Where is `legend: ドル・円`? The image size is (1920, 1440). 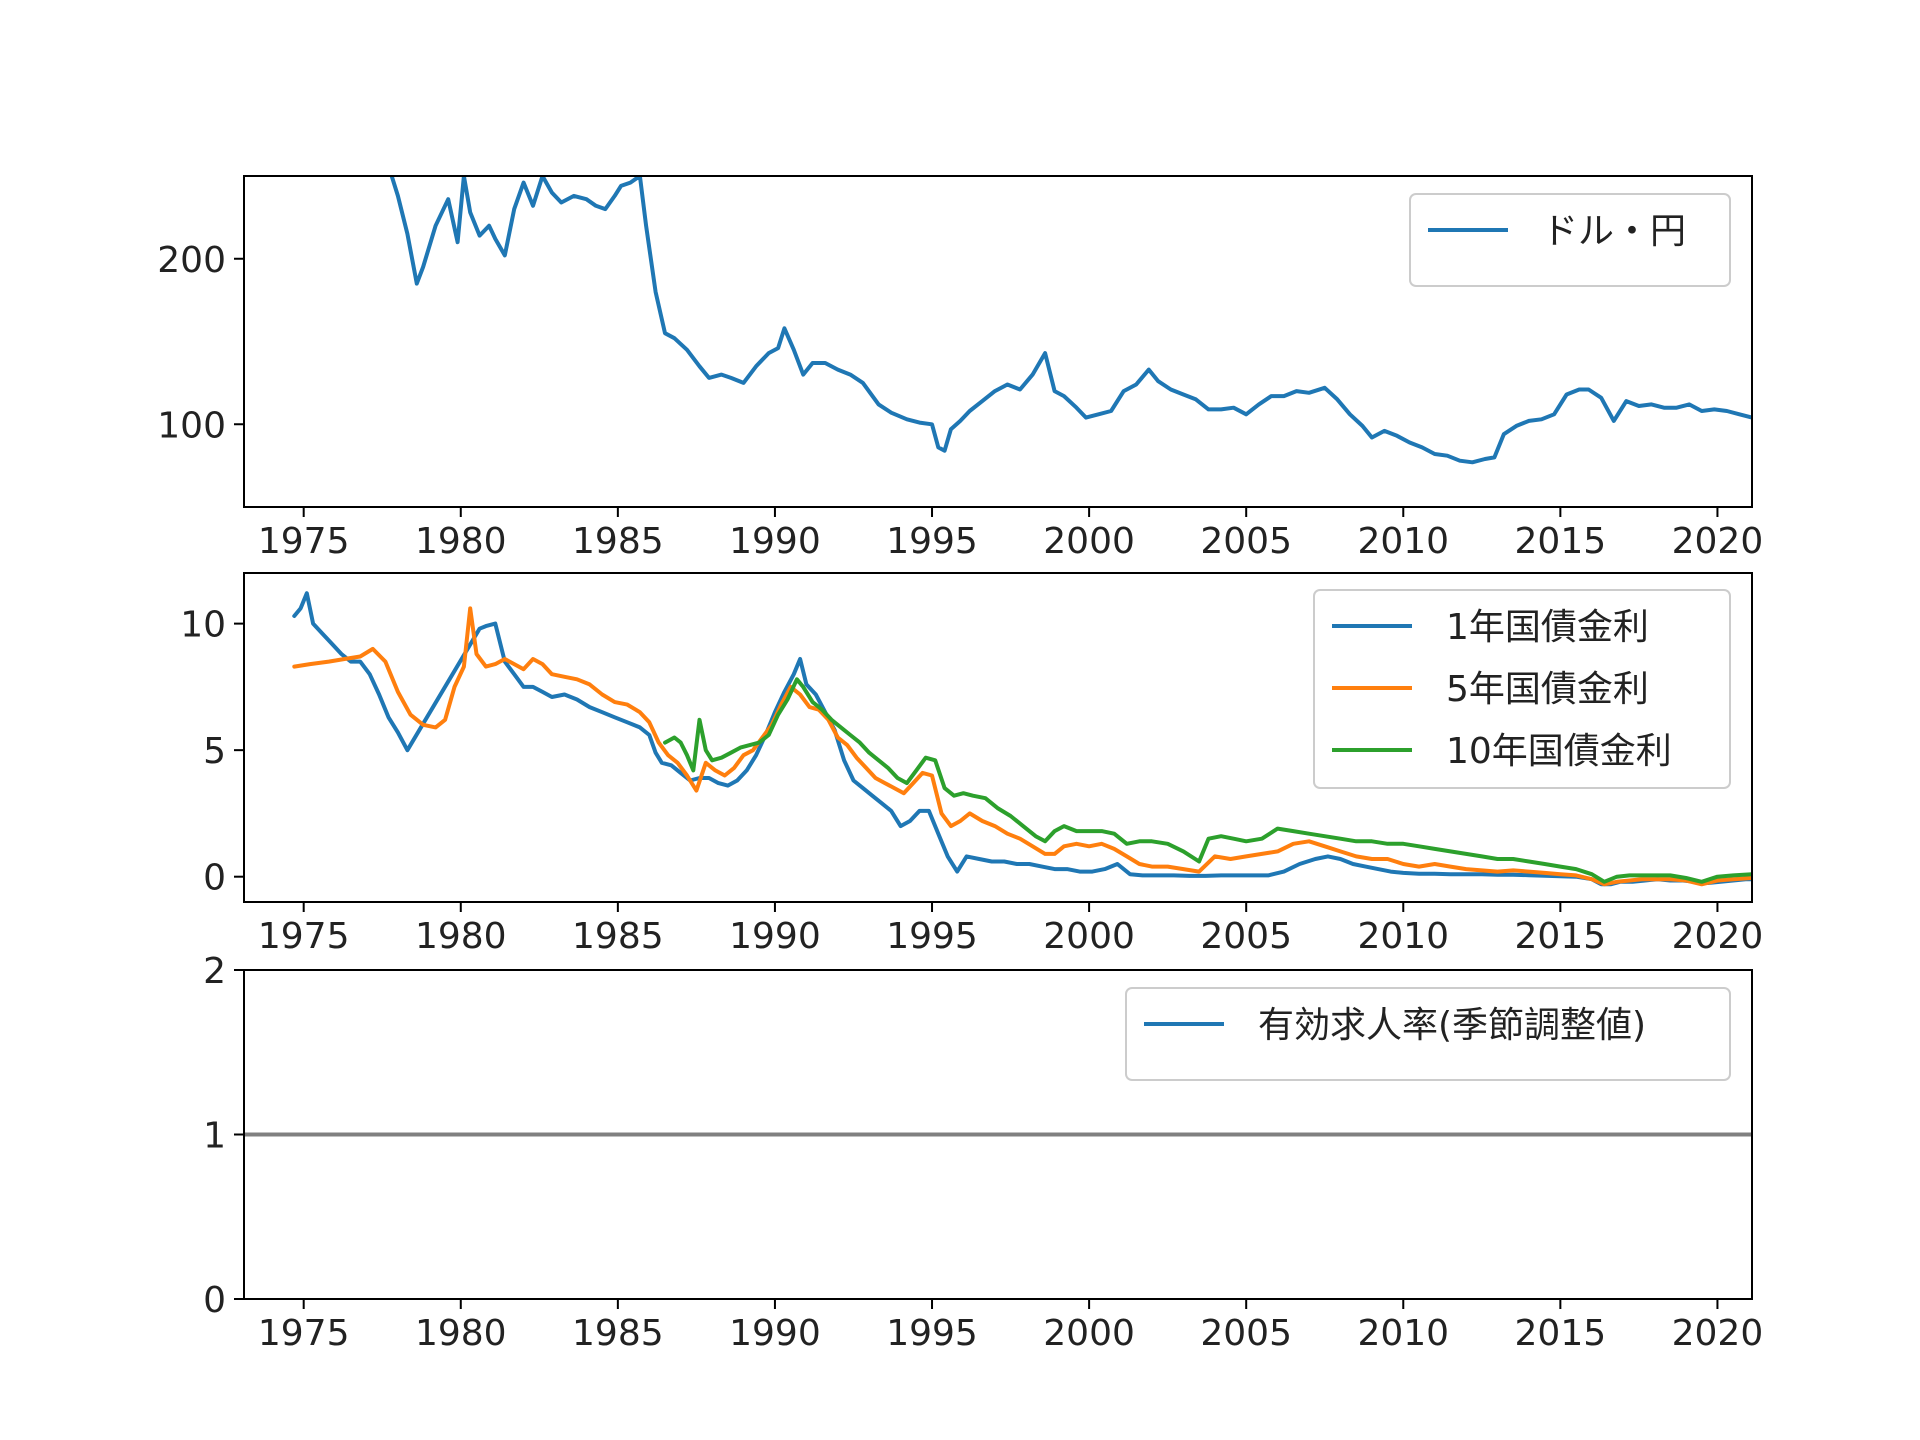
legend: ドル・円 is located at coordinates (1570, 240).